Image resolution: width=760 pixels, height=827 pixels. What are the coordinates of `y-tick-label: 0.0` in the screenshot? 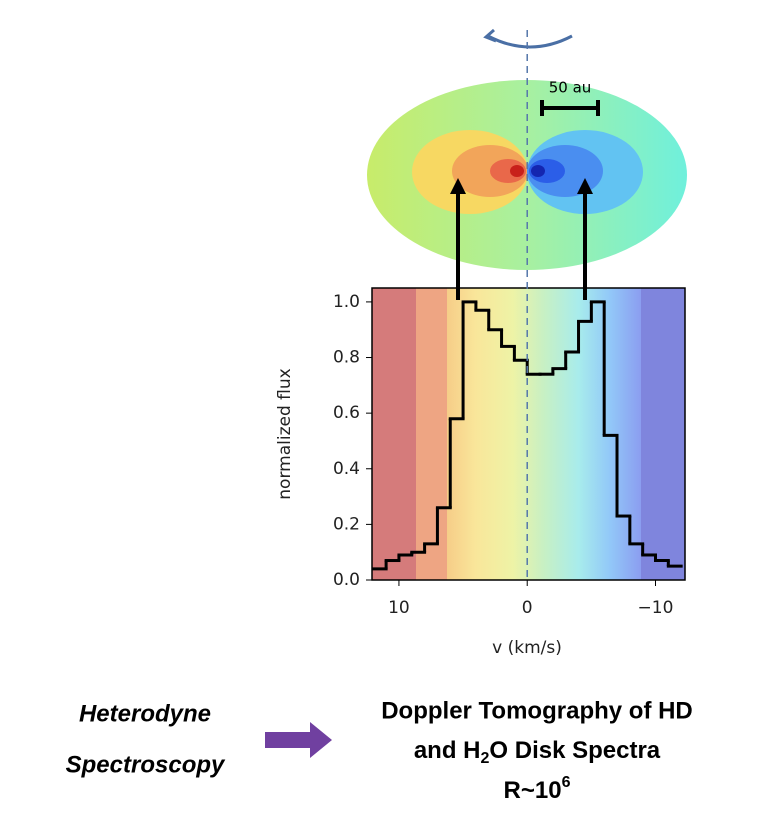 It's located at (346, 580).